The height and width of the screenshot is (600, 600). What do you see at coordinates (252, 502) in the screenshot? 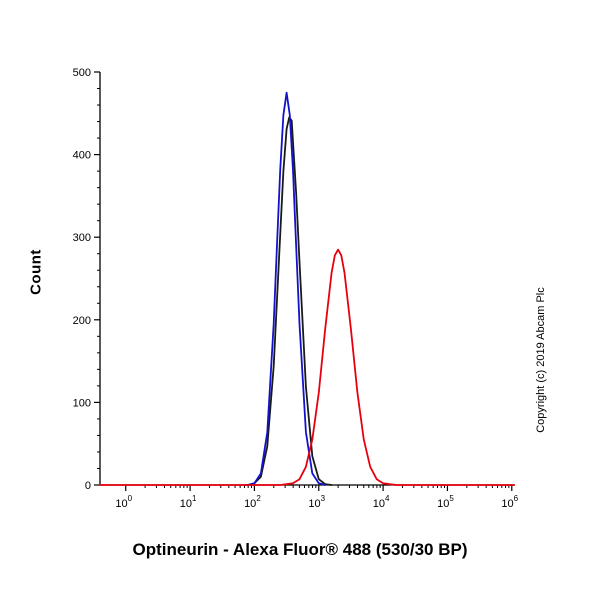
I see `x-tick-label: 10²` at bounding box center [252, 502].